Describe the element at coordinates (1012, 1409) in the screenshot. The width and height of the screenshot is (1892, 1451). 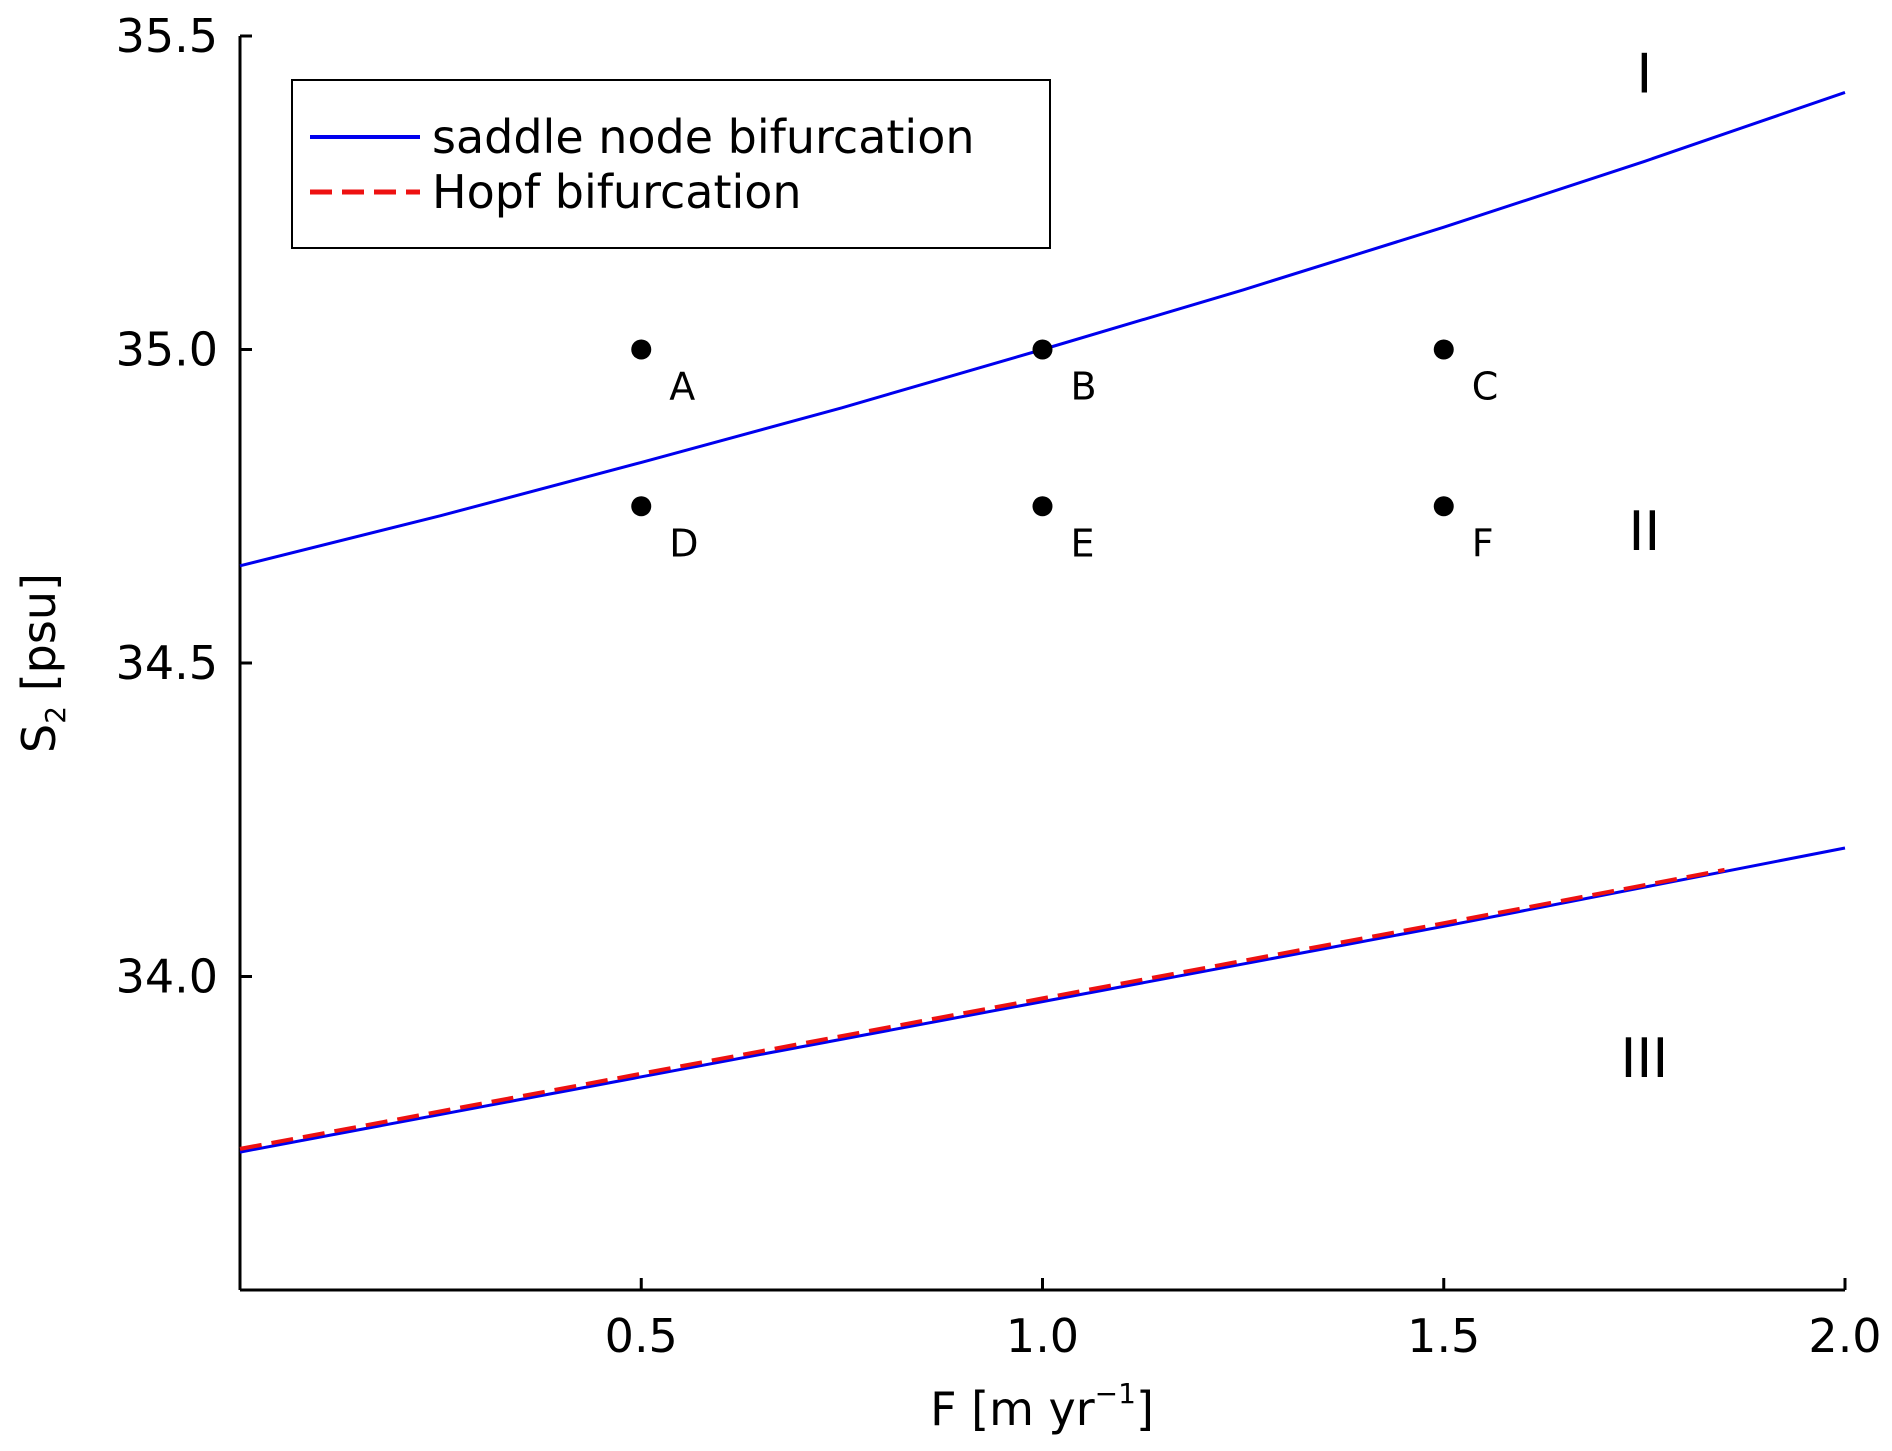
I see `x-axis-label-main: F [m yr` at that location.